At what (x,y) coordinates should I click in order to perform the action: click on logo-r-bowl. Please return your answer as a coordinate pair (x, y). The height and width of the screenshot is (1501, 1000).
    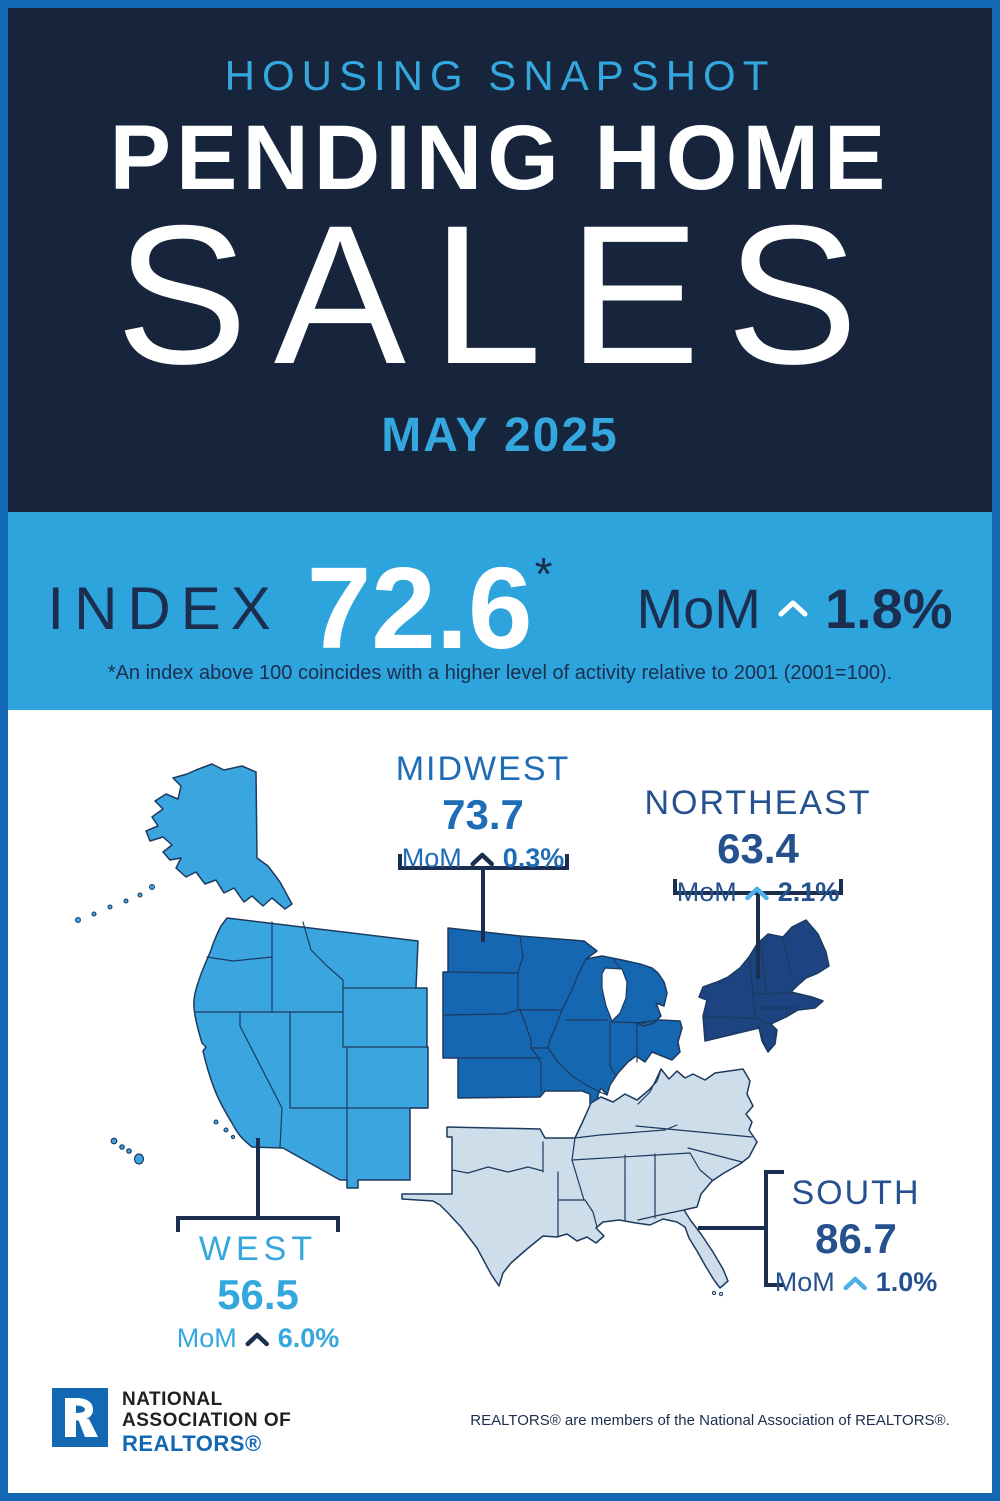
    Looking at the image, I should click on (84, 1409).